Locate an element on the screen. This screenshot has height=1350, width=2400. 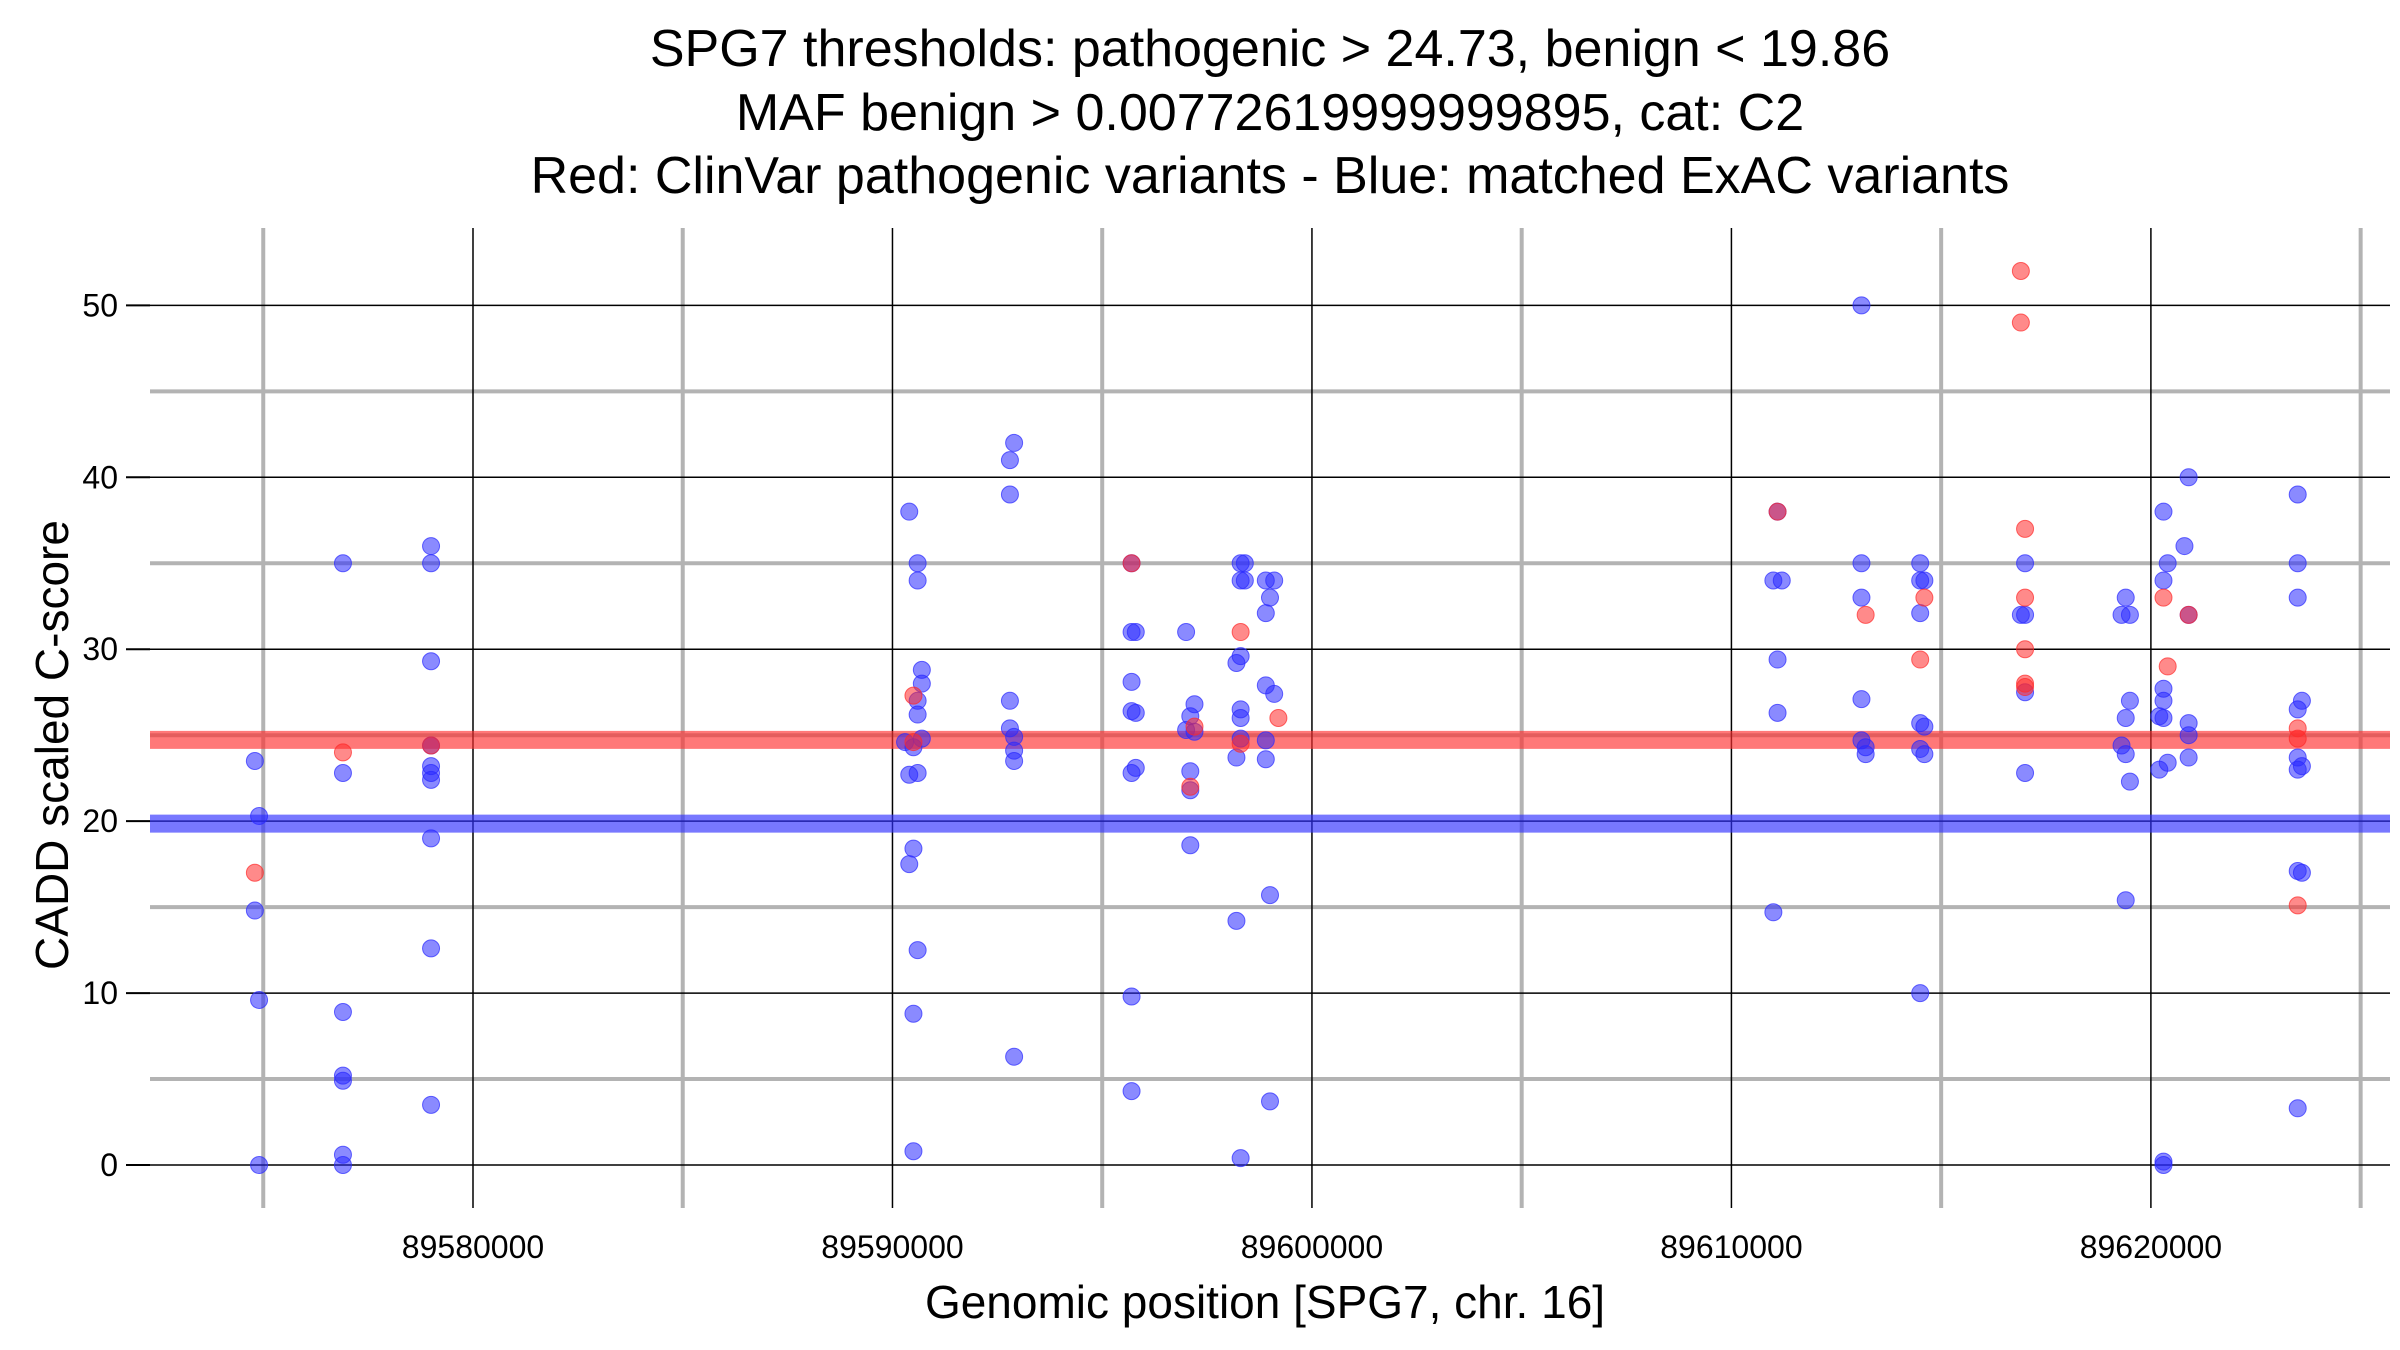
x-tick-label: 89590000 is located at coordinates (892, 1247).